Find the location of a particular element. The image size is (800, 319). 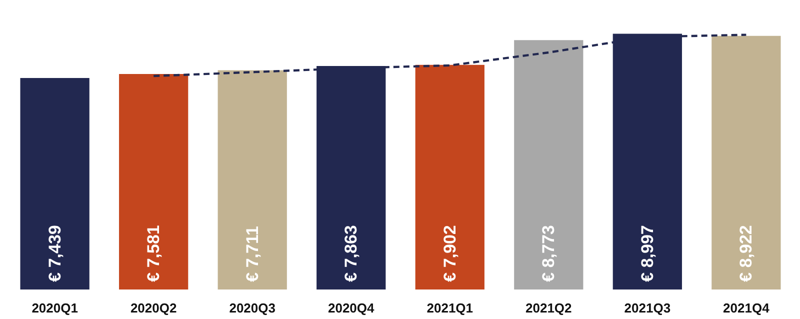

x-tick-label: 2020Q4 is located at coordinates (352, 308).